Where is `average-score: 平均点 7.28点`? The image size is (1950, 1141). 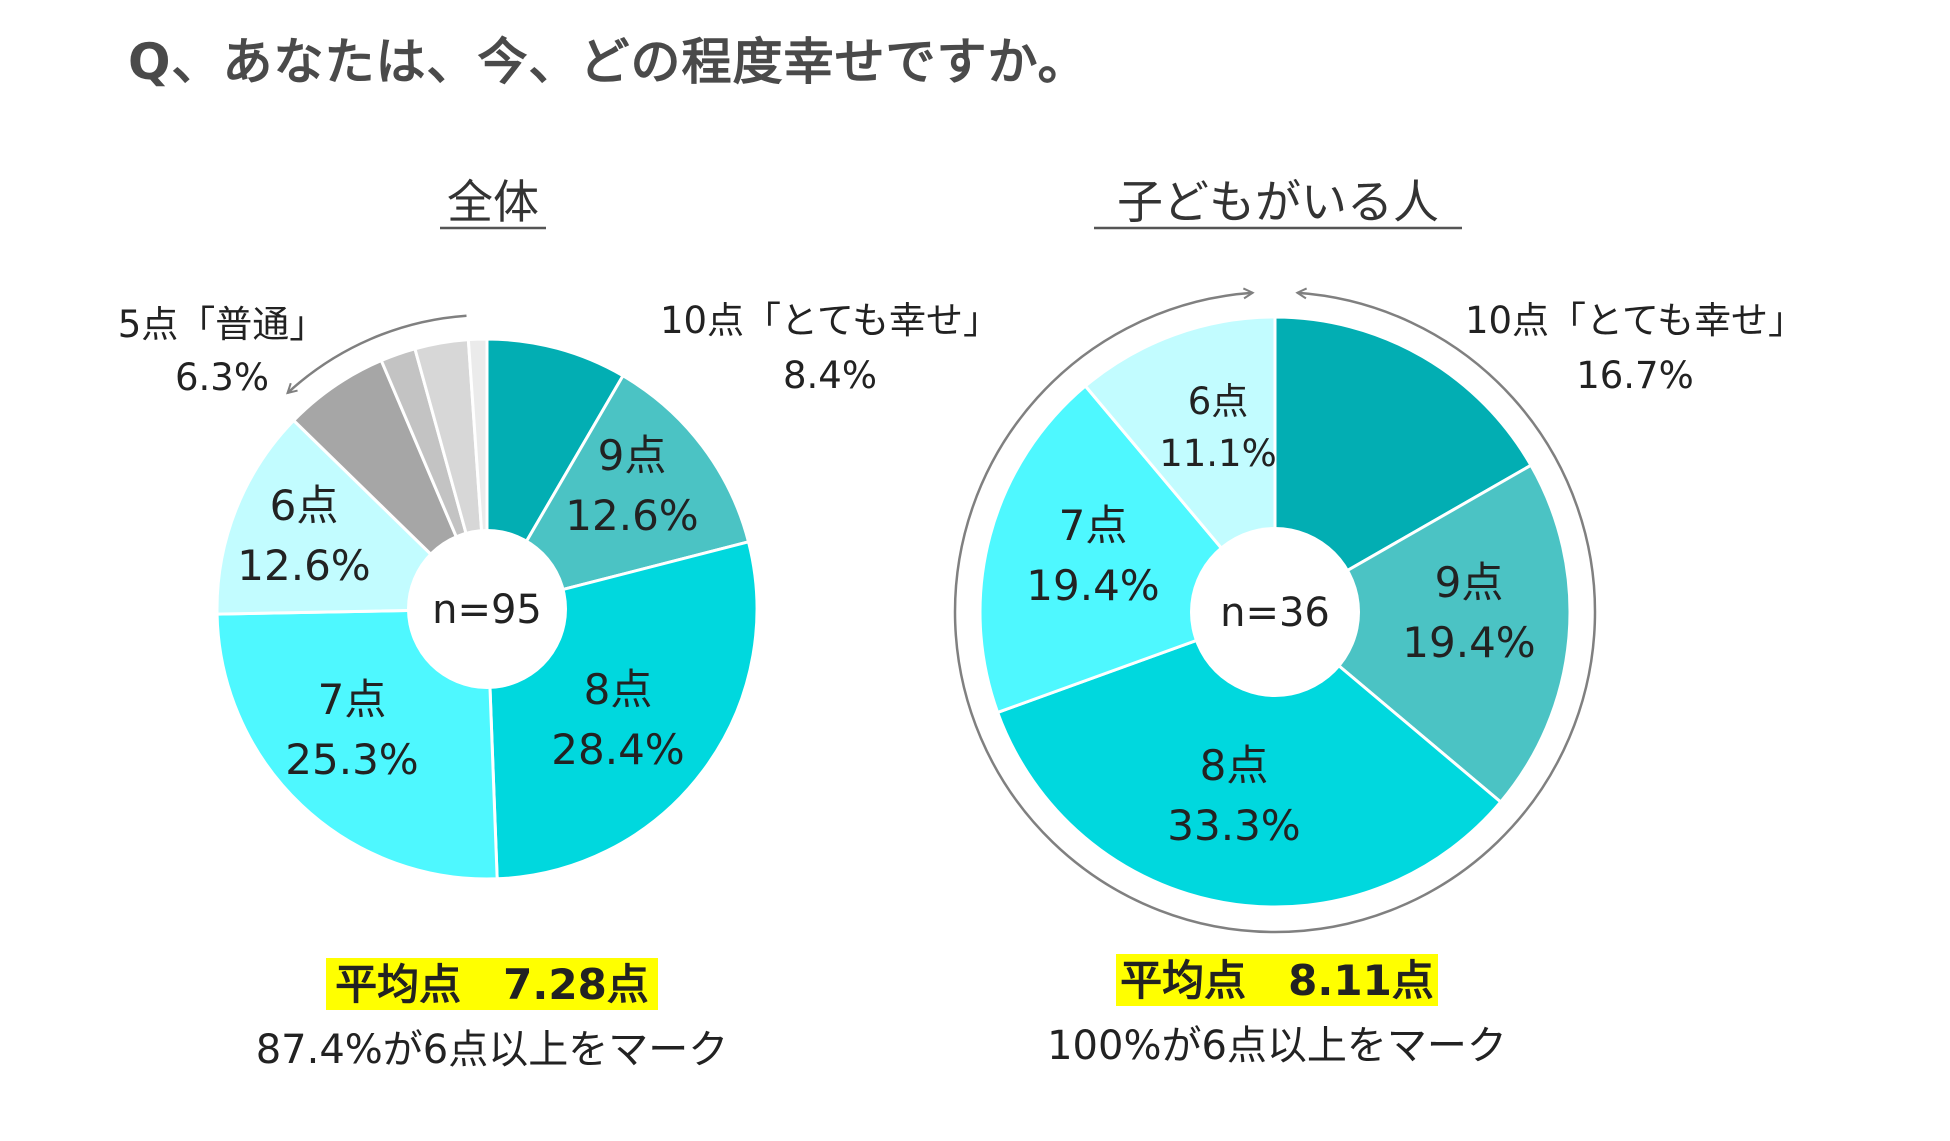 average-score: 平均点 7.28点 is located at coordinates (492, 984).